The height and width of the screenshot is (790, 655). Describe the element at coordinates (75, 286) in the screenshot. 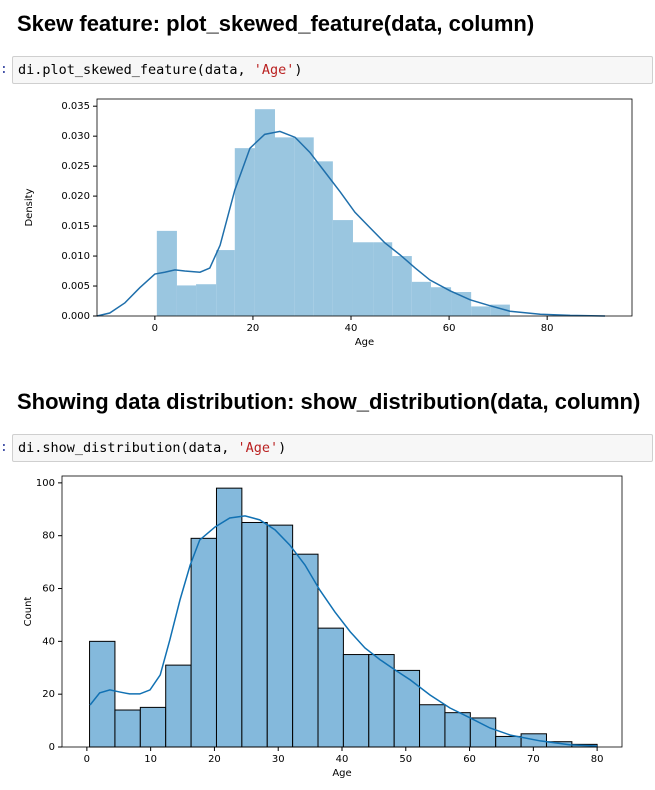

I see `y-tick-label: 0.005` at that location.